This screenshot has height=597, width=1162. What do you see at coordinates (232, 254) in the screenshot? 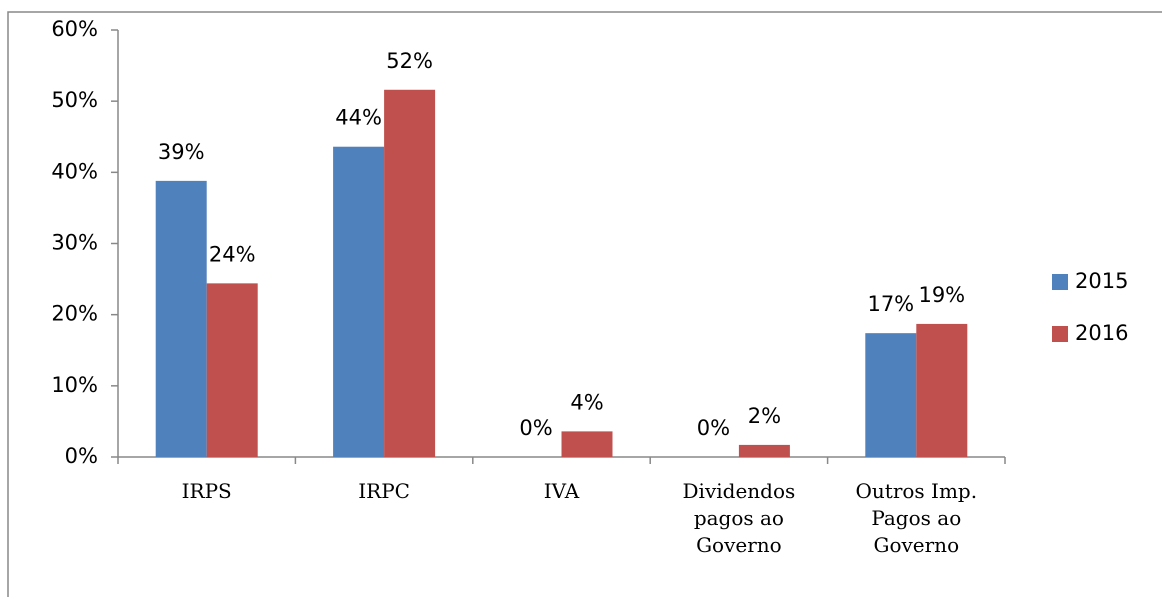
I see `value-label: 24%` at bounding box center [232, 254].